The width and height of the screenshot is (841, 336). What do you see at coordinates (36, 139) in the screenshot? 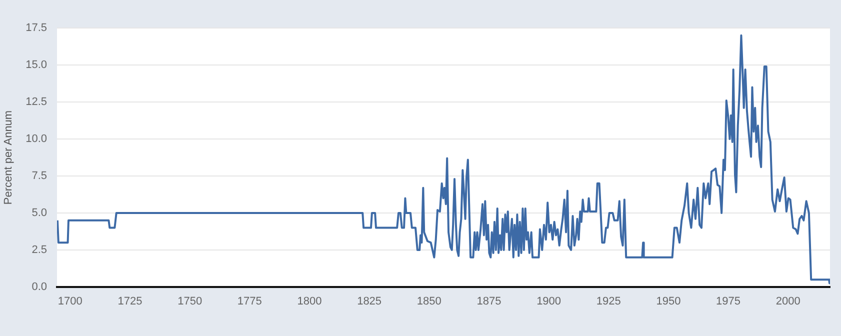
I see `y-tick-label: 10.0` at bounding box center [36, 139].